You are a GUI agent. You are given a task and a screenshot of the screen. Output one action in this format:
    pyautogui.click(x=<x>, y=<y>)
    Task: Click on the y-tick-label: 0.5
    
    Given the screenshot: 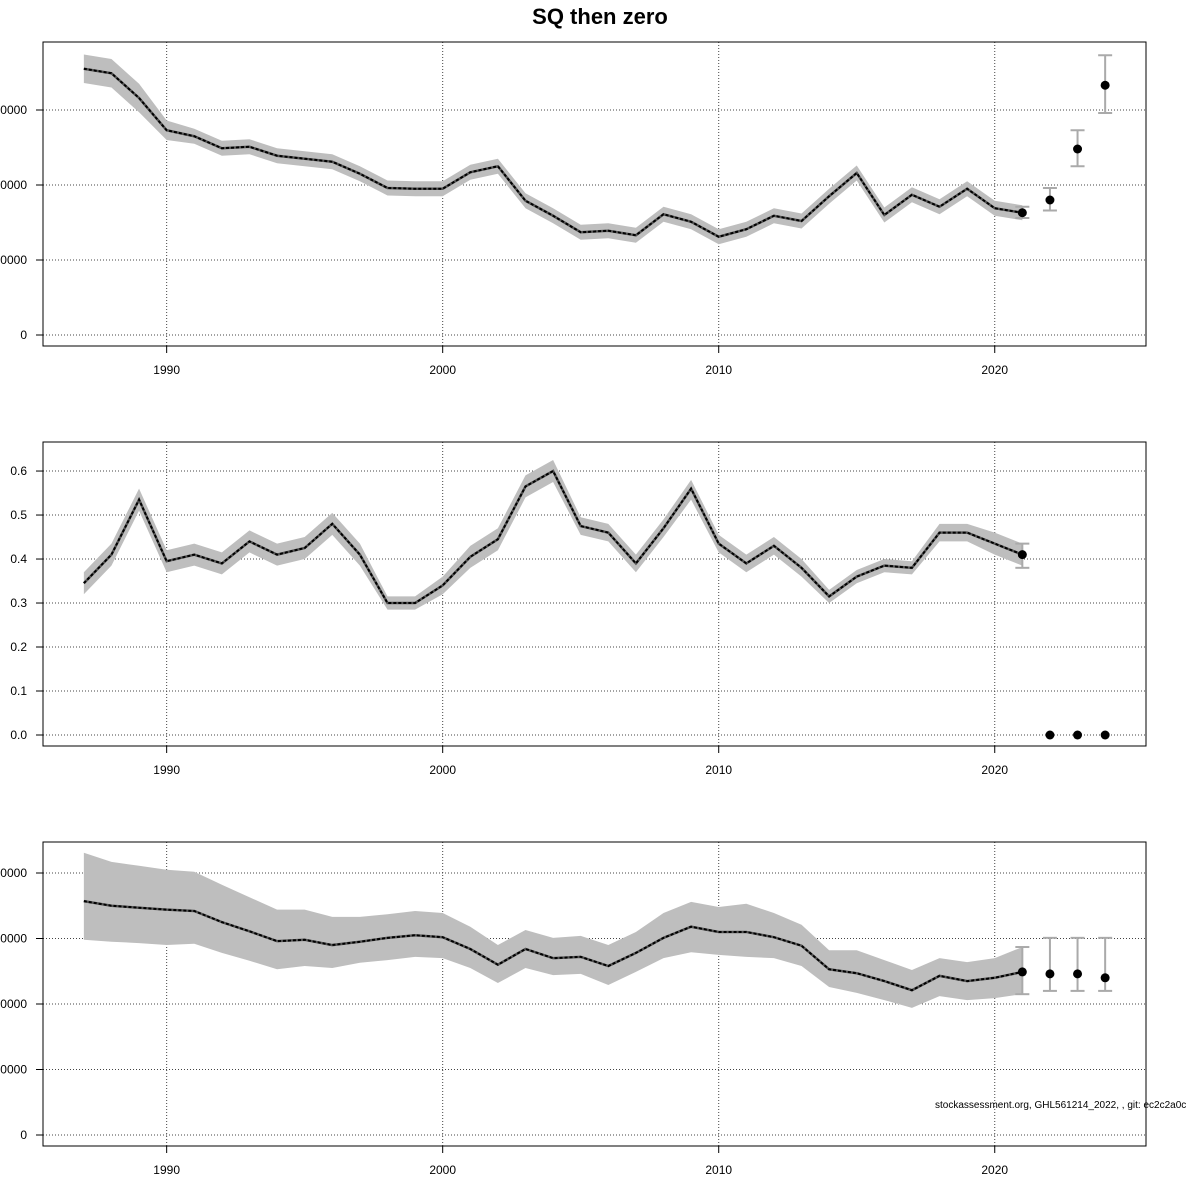 What is the action you would take?
    pyautogui.click(x=18, y=515)
    